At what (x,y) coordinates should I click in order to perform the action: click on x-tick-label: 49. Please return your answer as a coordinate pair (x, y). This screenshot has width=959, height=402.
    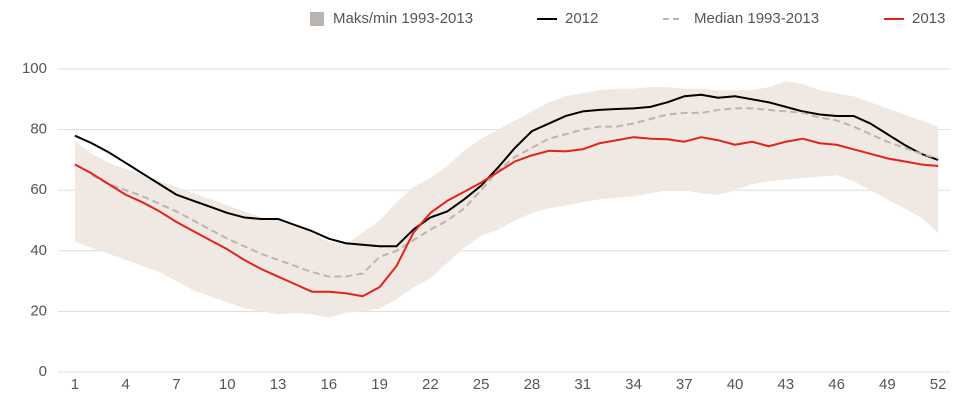
    Looking at the image, I should click on (887, 384).